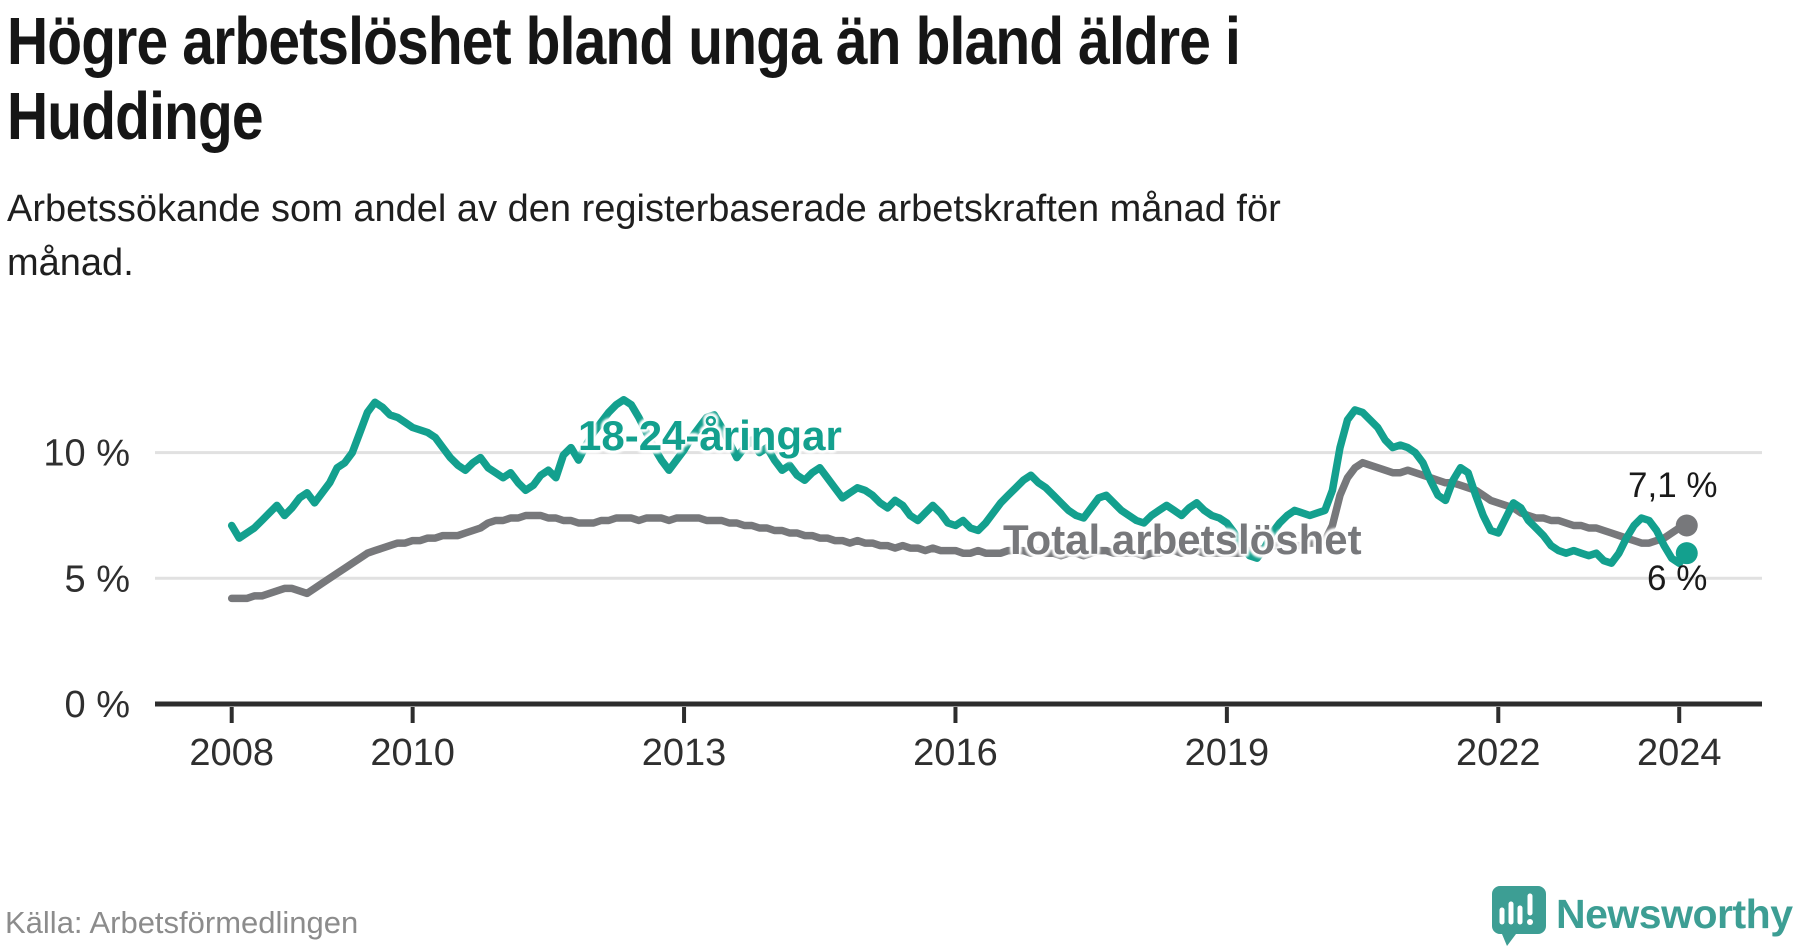  What do you see at coordinates (1182, 539) in the screenshot?
I see `total-series-label: Total arbetslöshet` at bounding box center [1182, 539].